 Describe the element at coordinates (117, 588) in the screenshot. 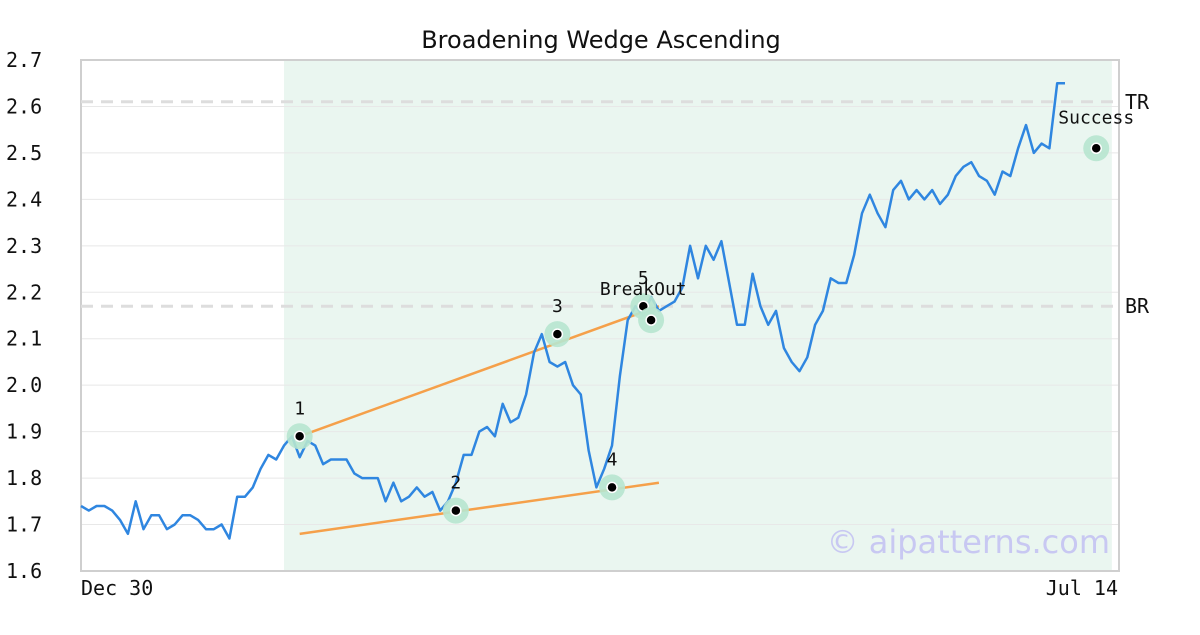

I see `x-tick-label: Dec 30` at that location.